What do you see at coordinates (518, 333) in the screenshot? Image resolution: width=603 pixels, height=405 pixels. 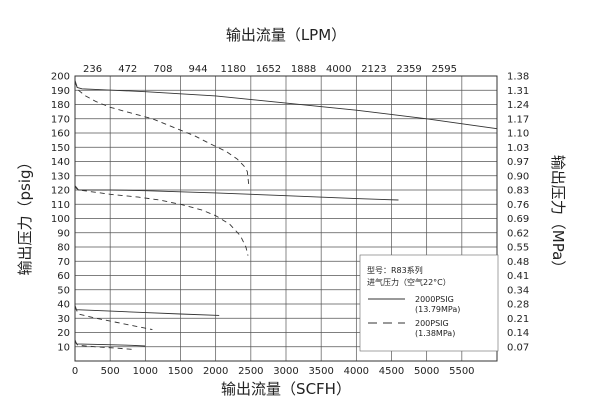 I see `right-tick-label: 0.14` at bounding box center [518, 333].